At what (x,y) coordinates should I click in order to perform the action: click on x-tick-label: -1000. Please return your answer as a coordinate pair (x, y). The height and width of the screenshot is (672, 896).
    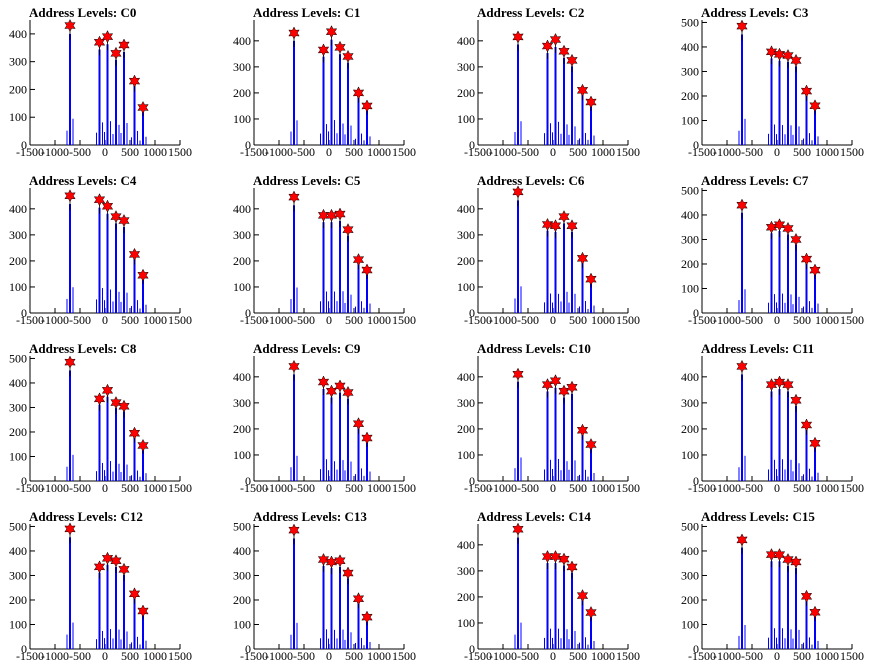
    Looking at the image, I should click on (55, 656).